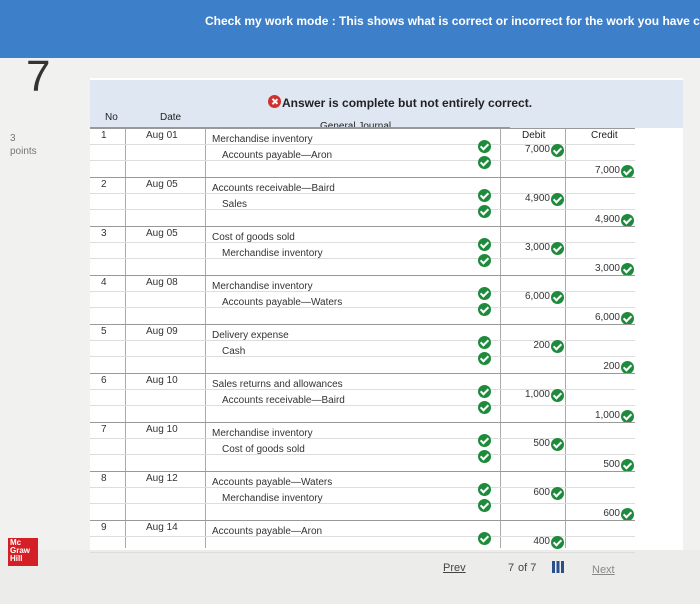 The width and height of the screenshot is (700, 604). I want to click on entry-number: 4, so click(104, 282).